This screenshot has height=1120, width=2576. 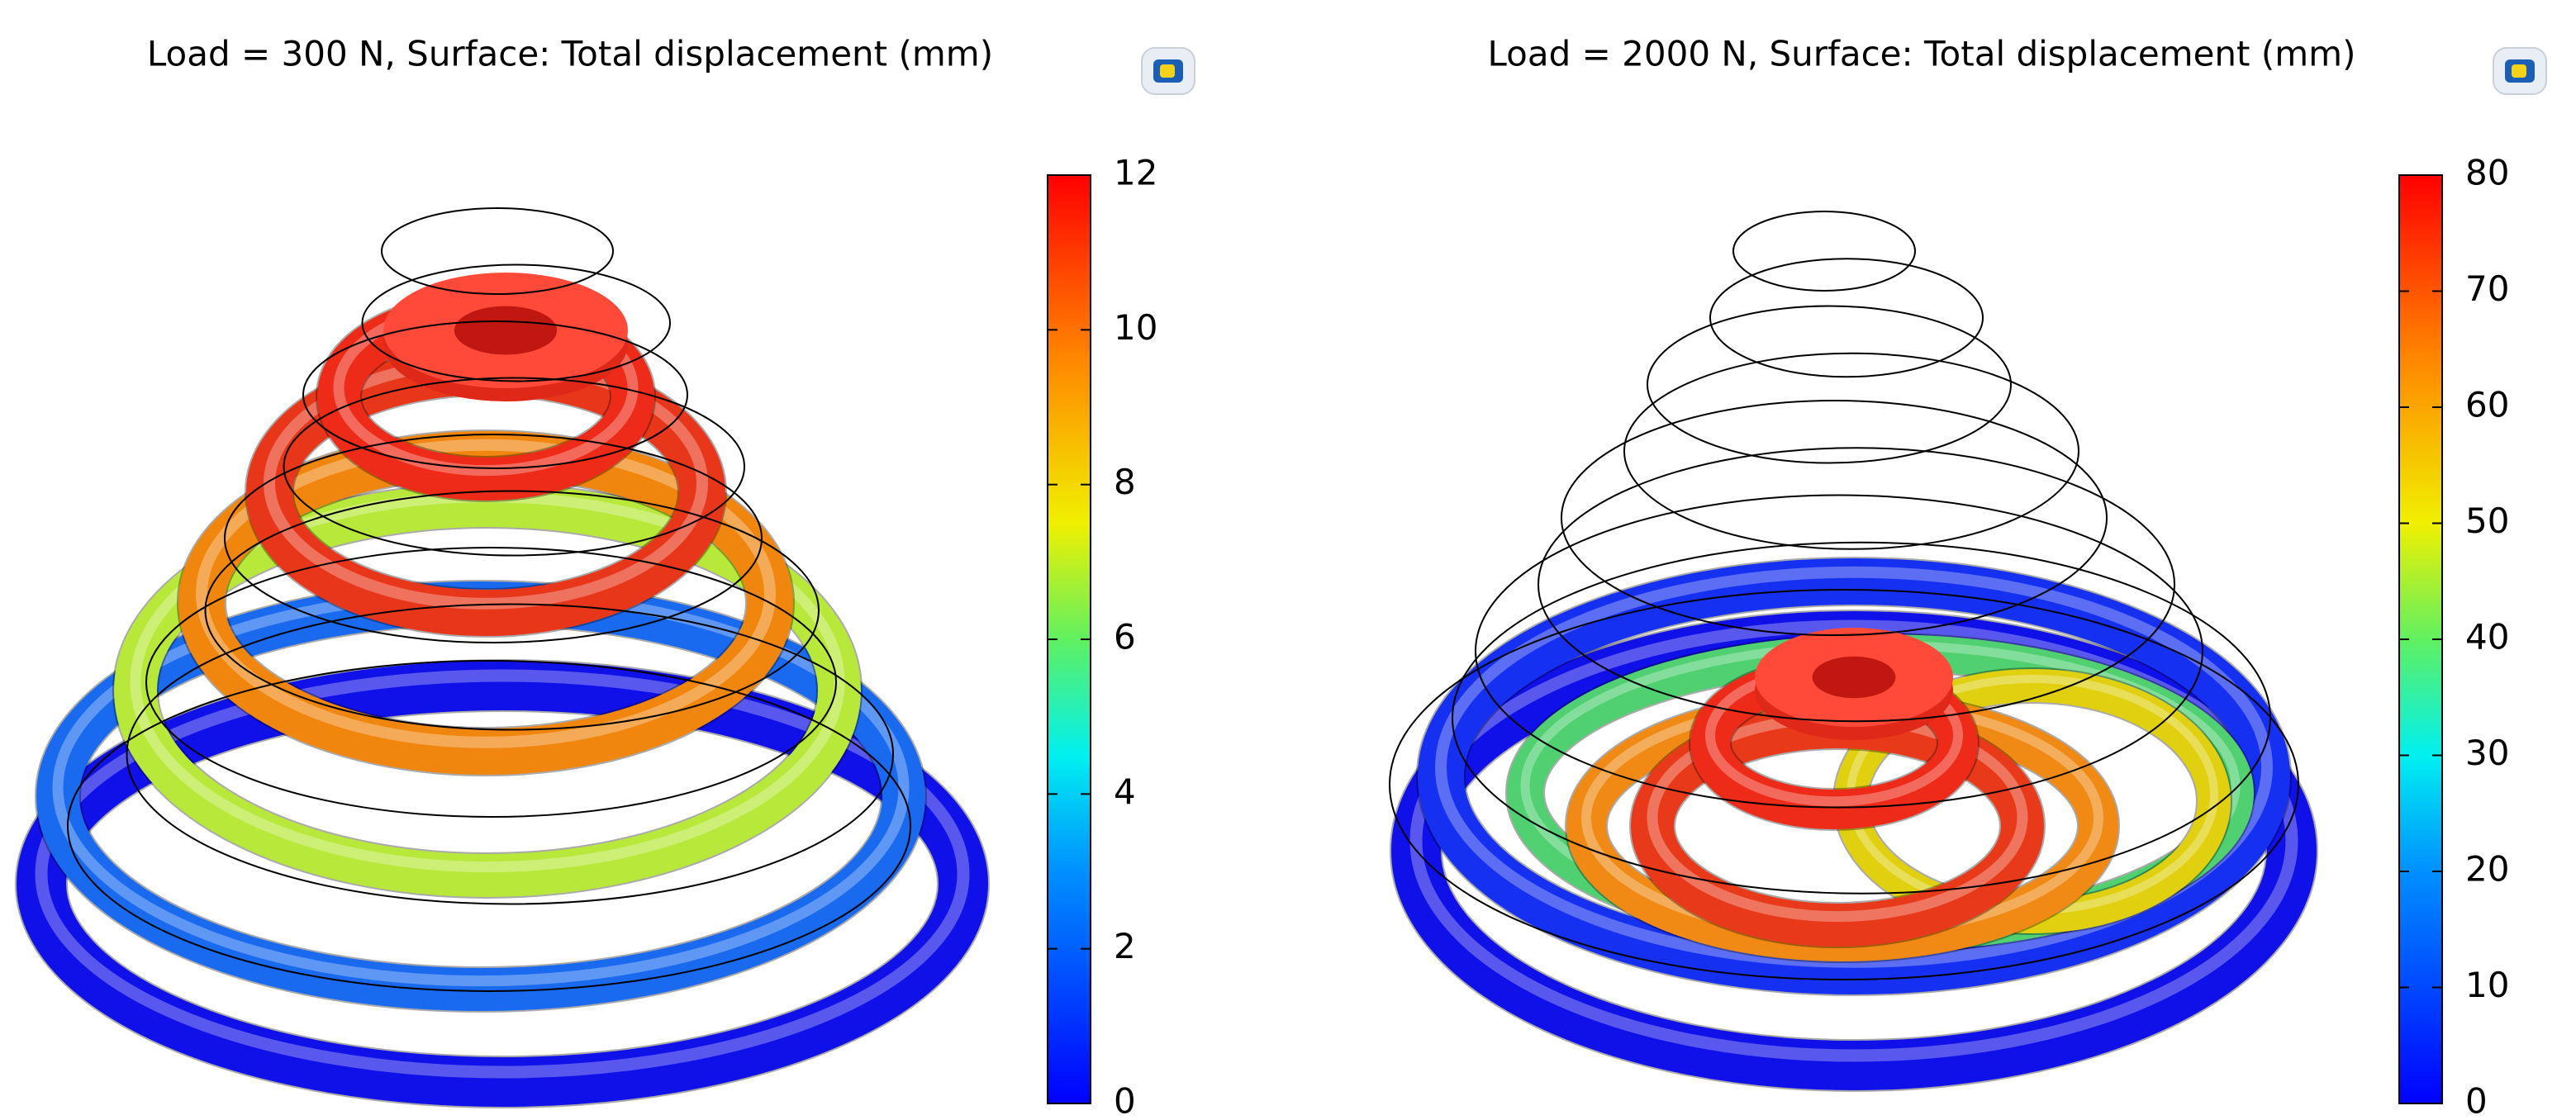 What do you see at coordinates (1125, 946) in the screenshot?
I see `colorbar-tick-label: 2` at bounding box center [1125, 946].